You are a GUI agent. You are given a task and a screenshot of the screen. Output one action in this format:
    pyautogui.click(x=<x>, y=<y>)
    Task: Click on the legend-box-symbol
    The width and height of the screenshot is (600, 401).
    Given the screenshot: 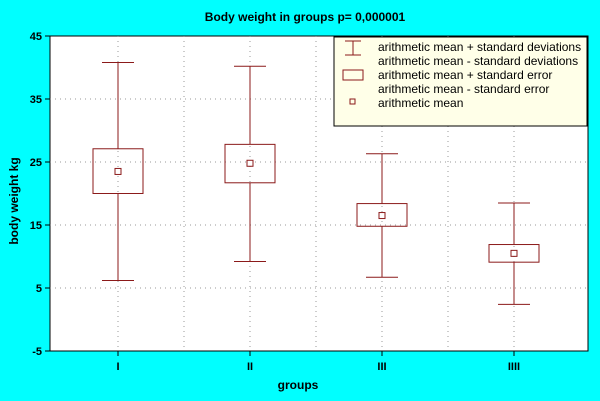 What is the action you would take?
    pyautogui.click(x=353, y=75)
    